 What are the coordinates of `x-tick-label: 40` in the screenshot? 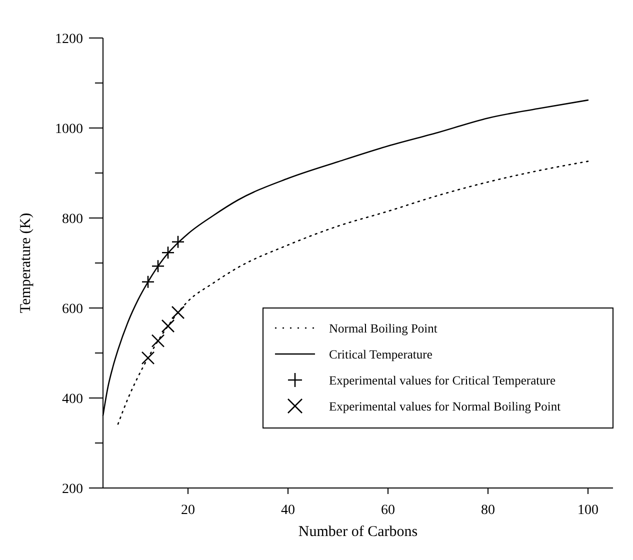 It's located at (288, 510).